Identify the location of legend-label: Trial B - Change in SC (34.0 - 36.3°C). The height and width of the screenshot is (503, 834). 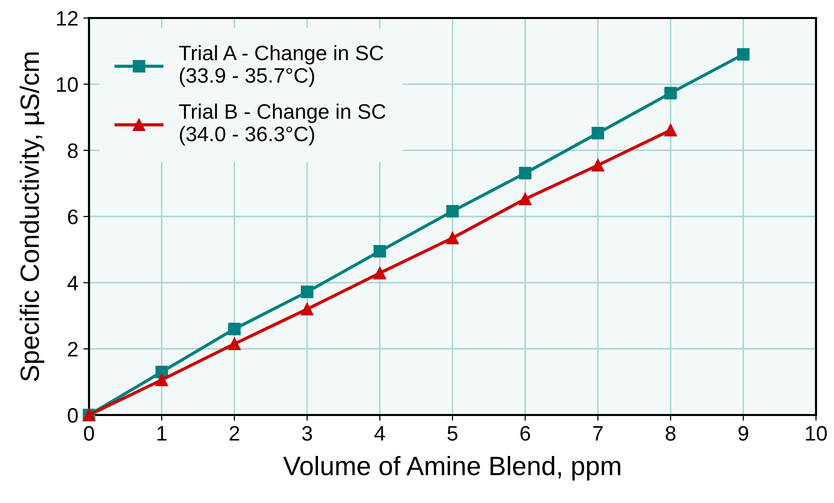
(282, 125).